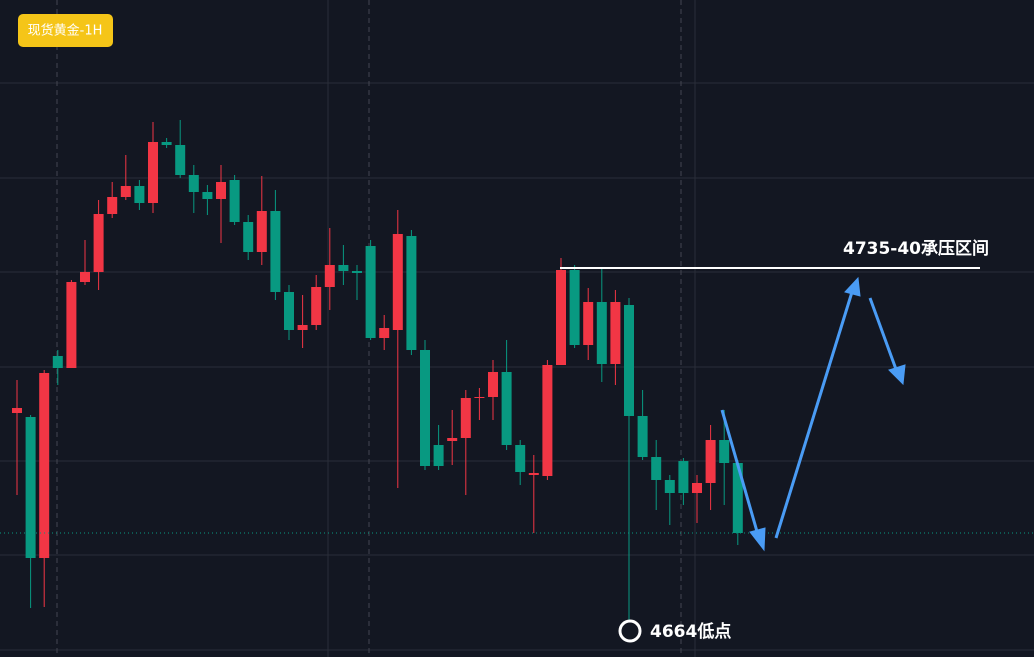 The image size is (1034, 657). I want to click on arrows, so click(813, 414).